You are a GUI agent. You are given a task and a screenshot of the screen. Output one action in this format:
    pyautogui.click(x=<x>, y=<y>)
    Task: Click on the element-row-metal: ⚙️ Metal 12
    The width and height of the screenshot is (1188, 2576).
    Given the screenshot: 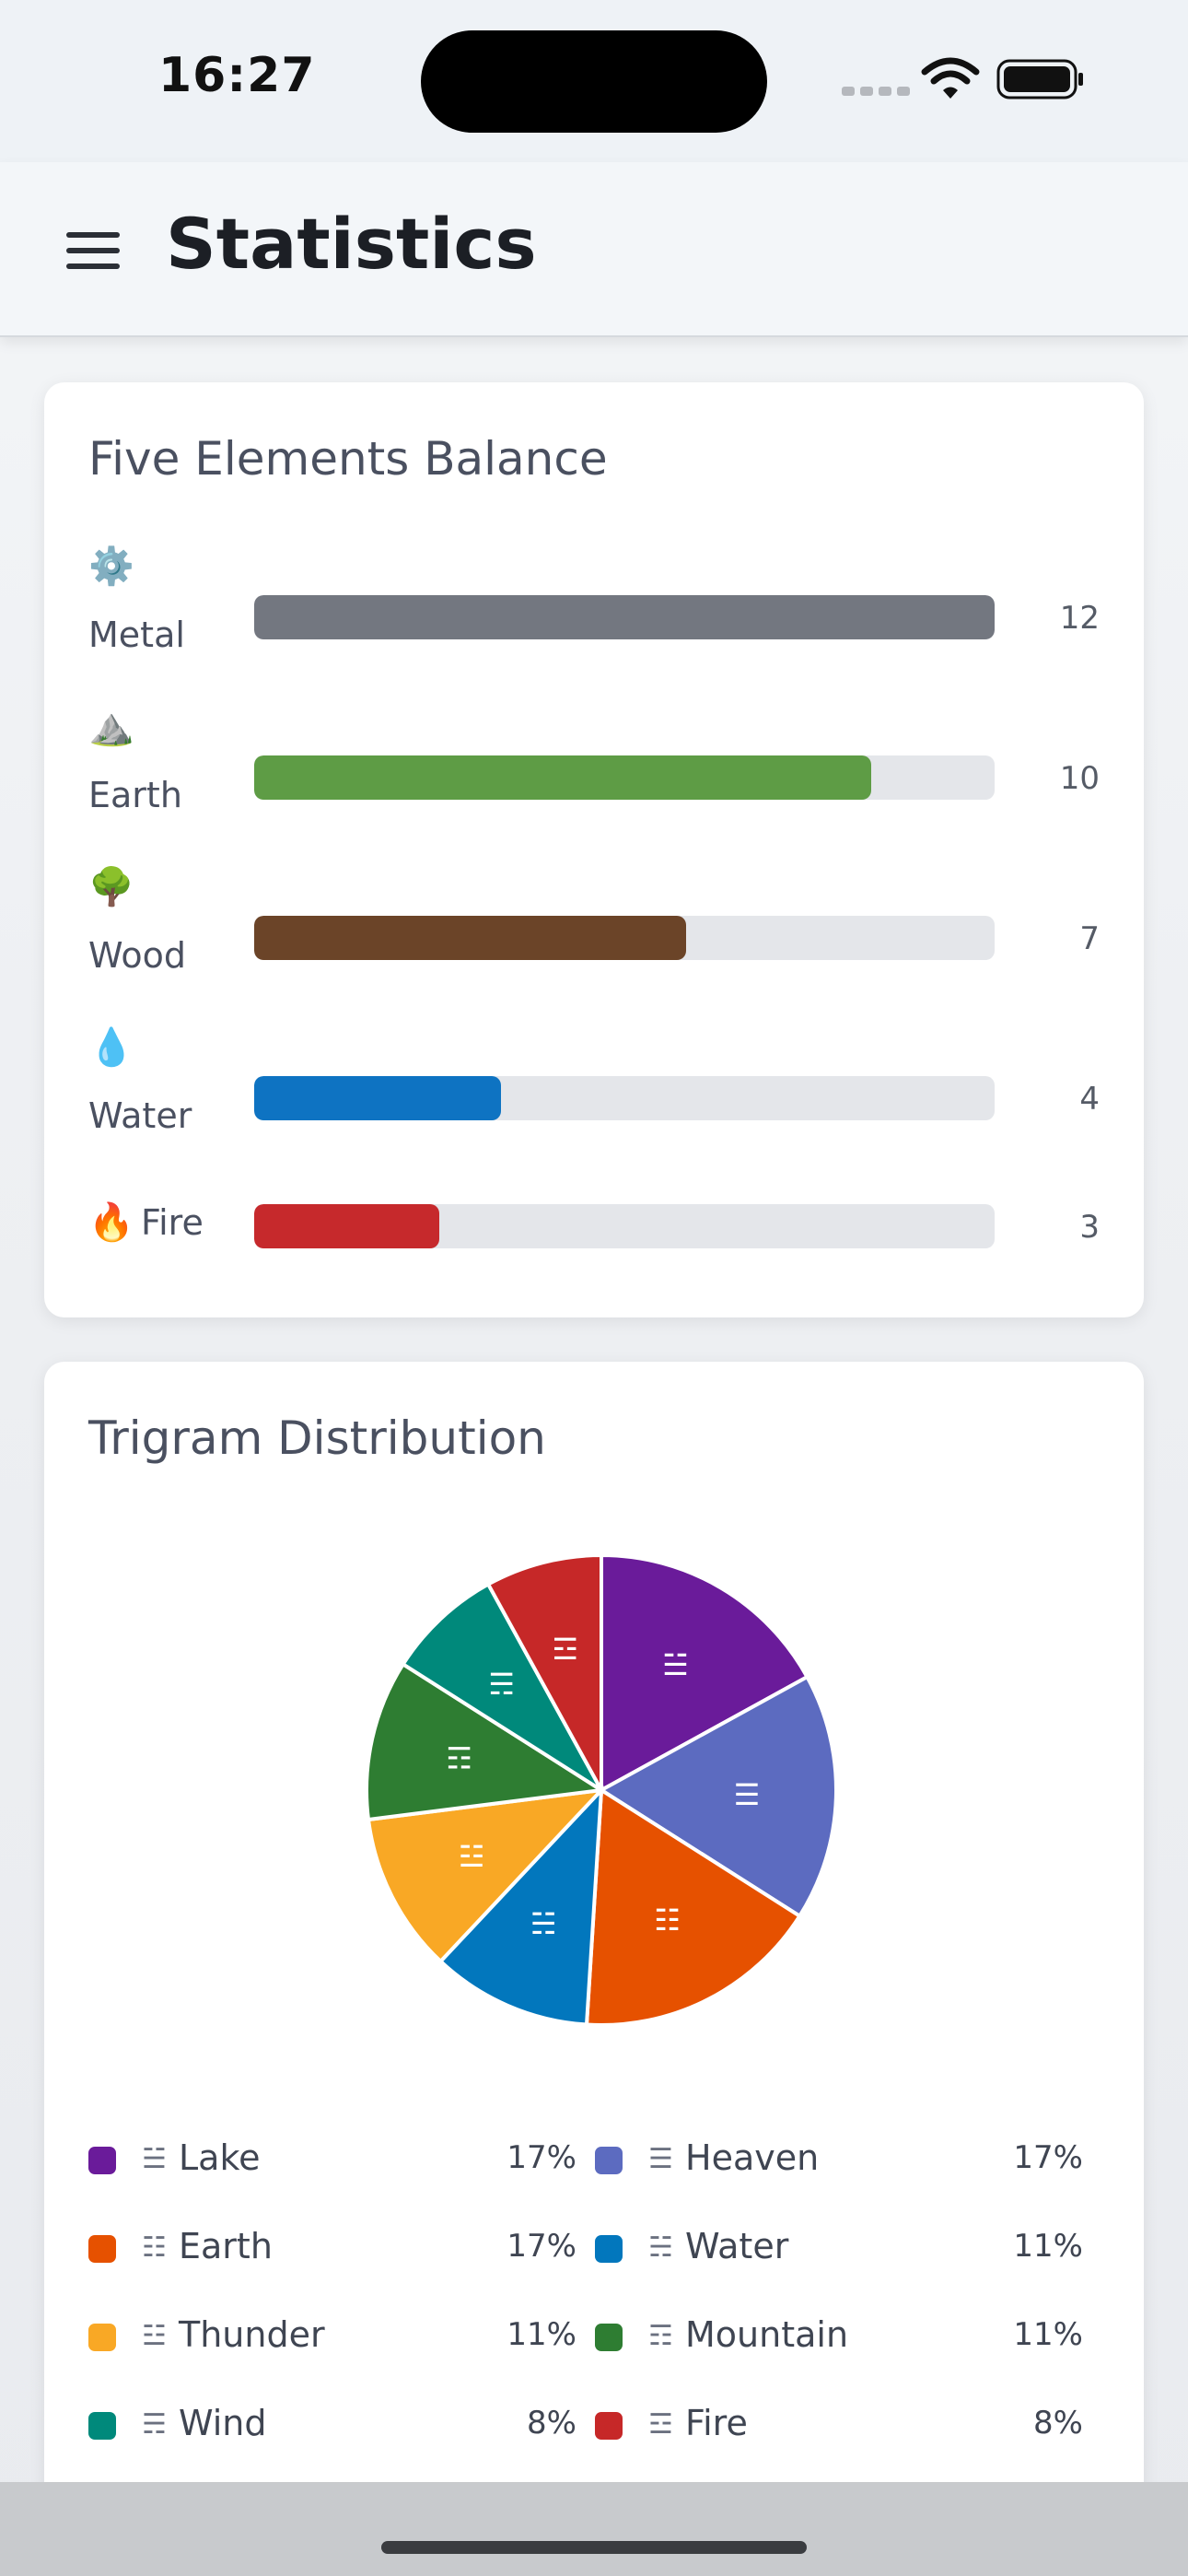 What is the action you would take?
    pyautogui.click(x=594, y=610)
    